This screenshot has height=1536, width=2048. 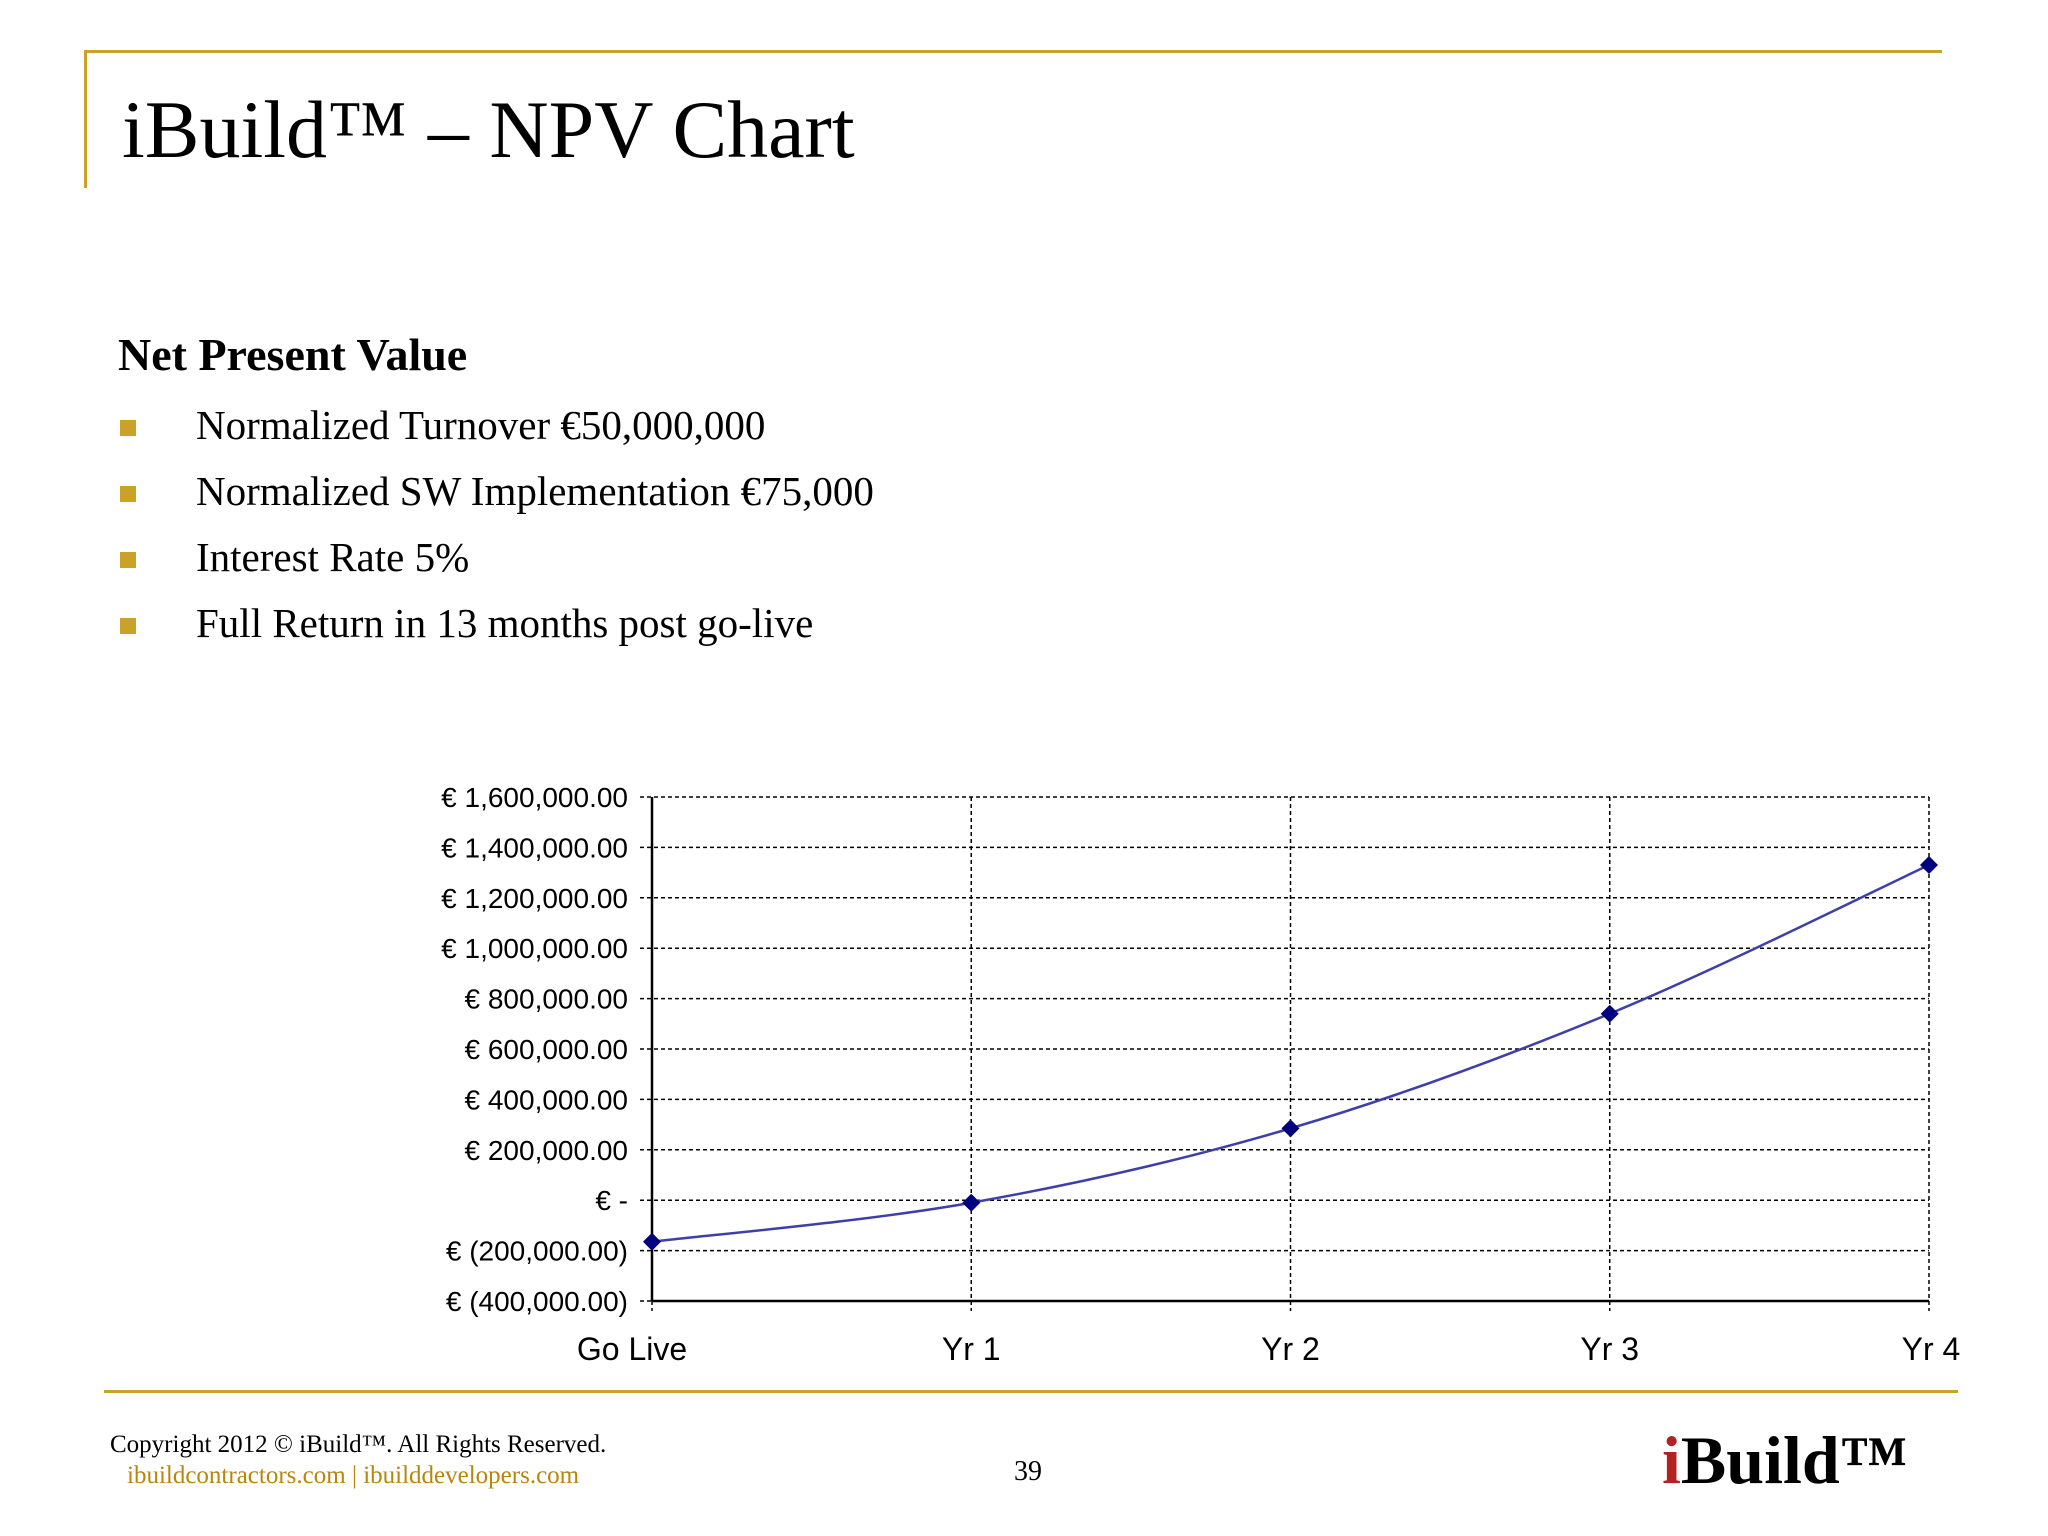 What do you see at coordinates (611, 1200) in the screenshot?
I see `y-tick-label: € -` at bounding box center [611, 1200].